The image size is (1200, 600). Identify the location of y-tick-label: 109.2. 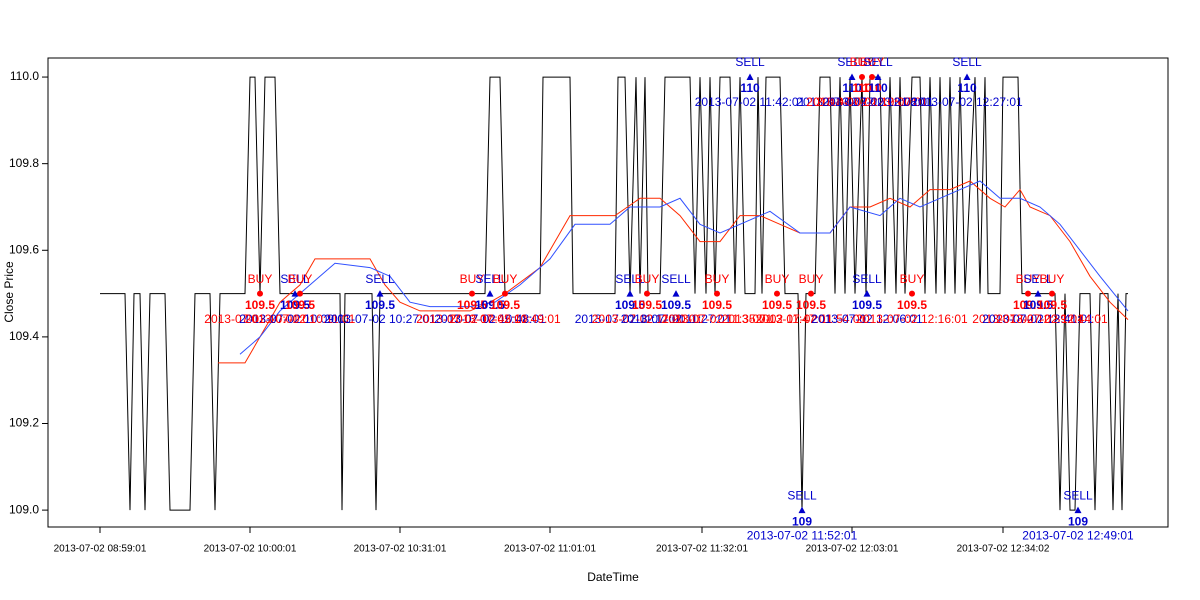
(24, 423).